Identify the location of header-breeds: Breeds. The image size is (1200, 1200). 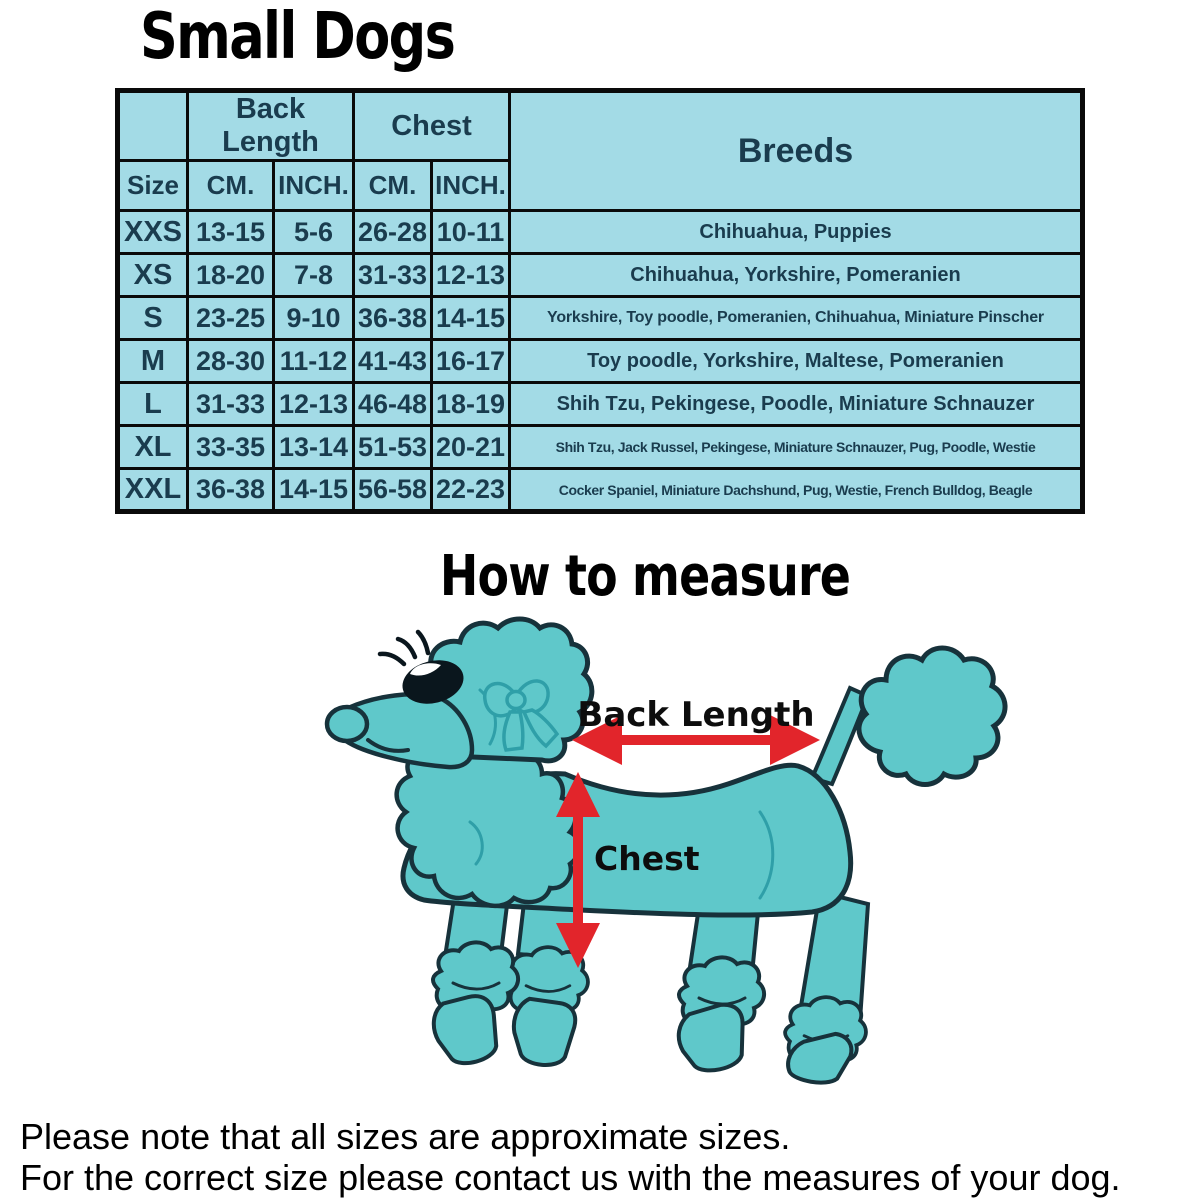
(796, 150).